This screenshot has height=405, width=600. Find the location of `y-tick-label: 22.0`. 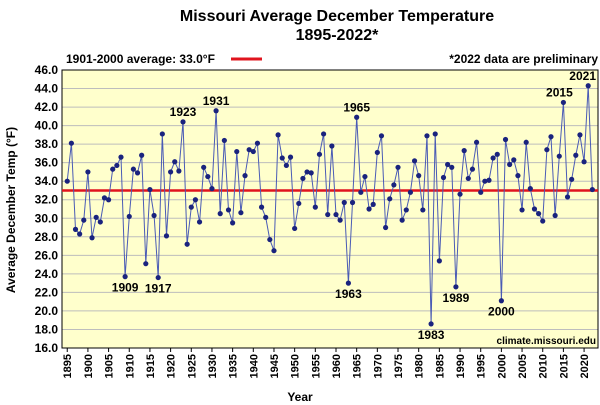

y-tick-label: 22.0 is located at coordinates (47, 292).